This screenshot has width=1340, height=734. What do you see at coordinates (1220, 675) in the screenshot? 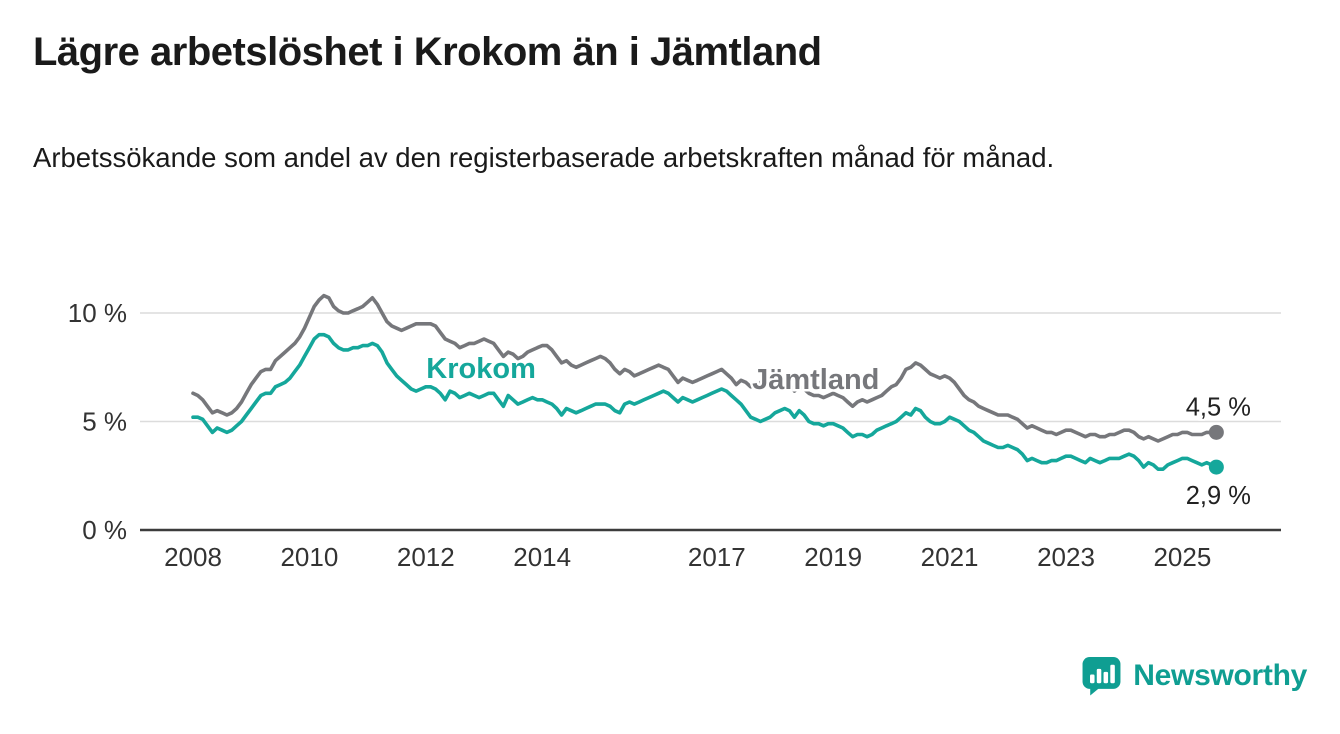
I see `newsworthy-logo-text: Newsworthy` at bounding box center [1220, 675].